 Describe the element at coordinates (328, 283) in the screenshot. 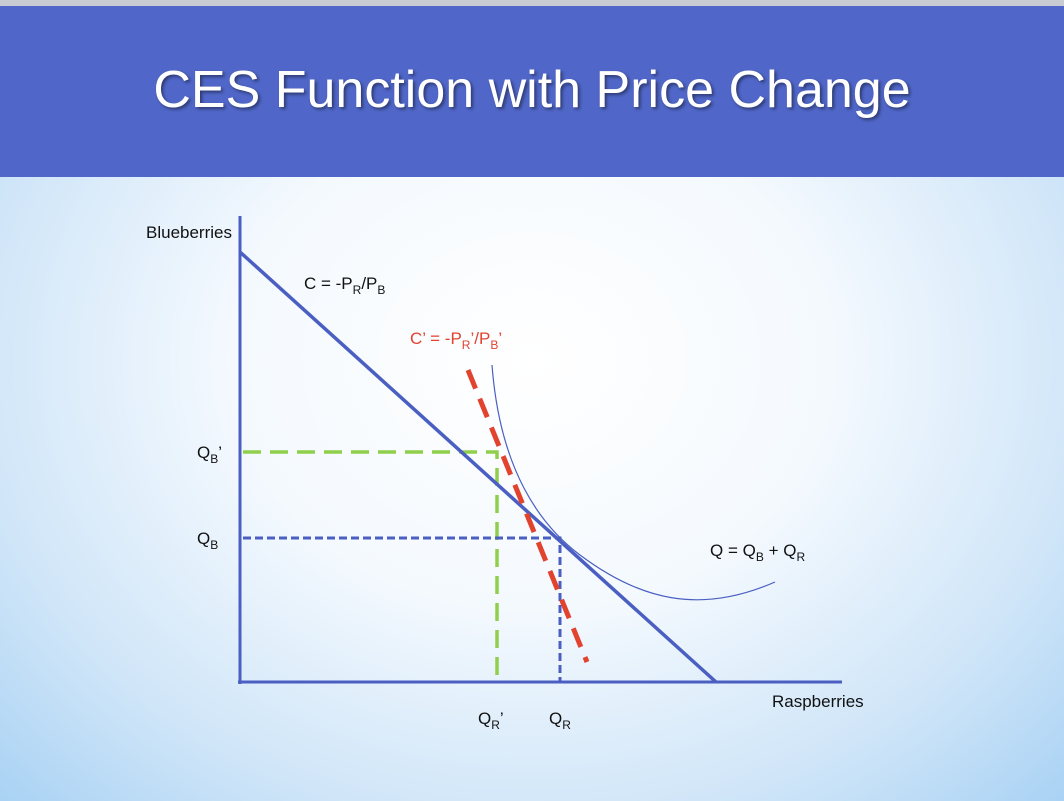

I see `label-text: C = -P` at that location.